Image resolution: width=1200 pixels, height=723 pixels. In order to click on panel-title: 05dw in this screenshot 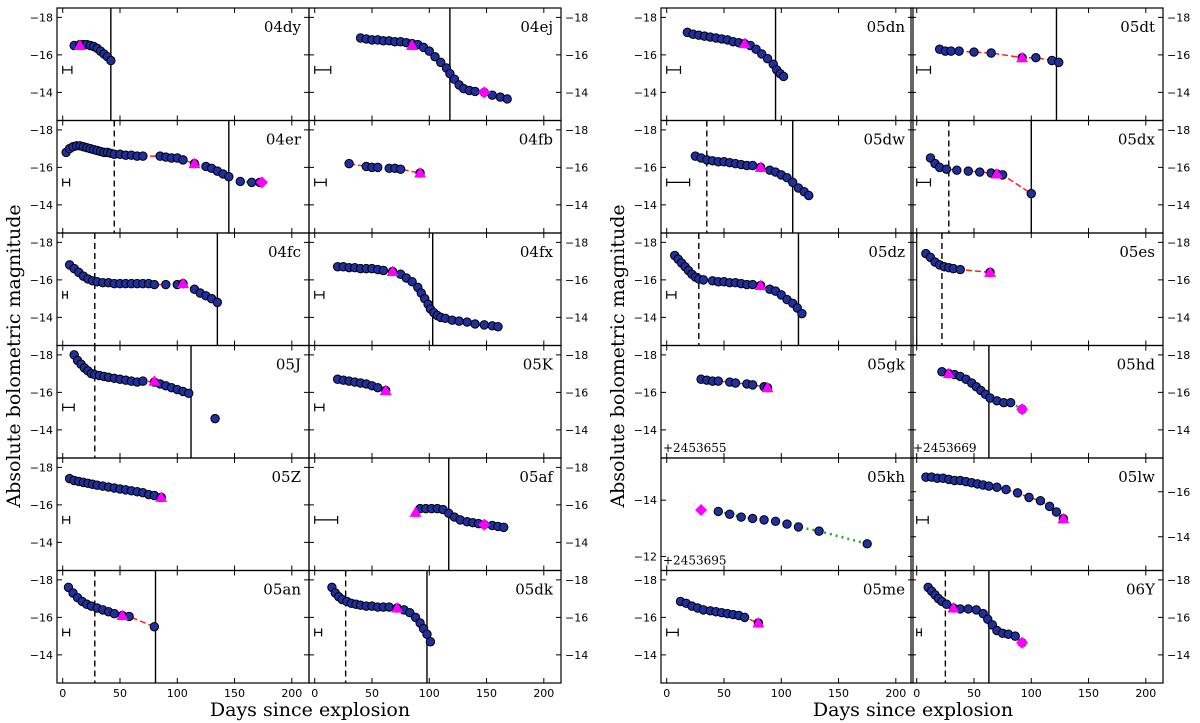, I will do `click(884, 140)`.